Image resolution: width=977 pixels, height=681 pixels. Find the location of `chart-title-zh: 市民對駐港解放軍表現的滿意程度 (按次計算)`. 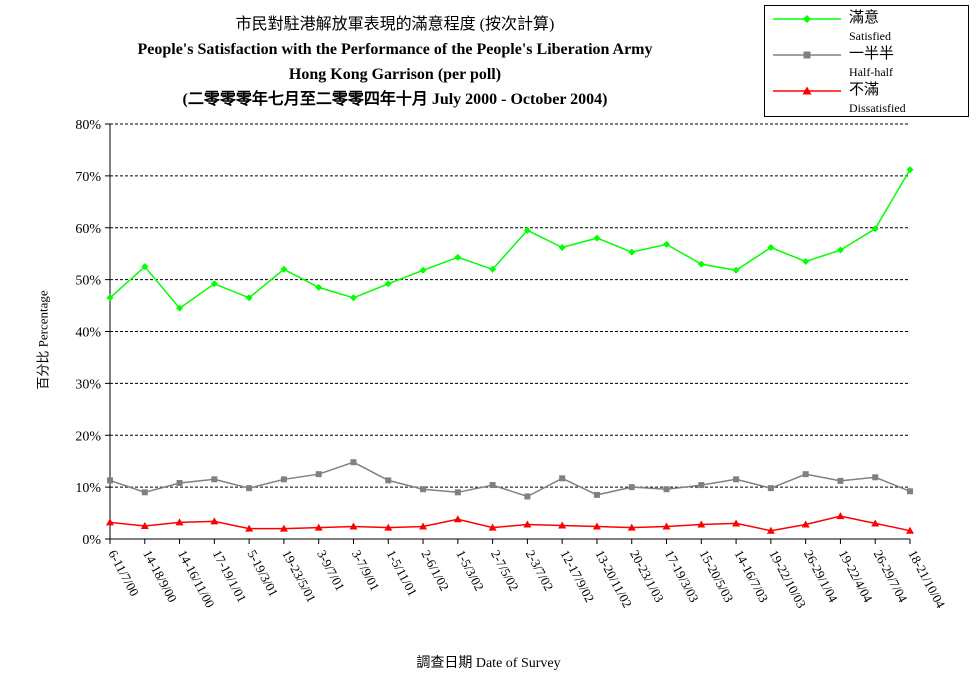

chart-title-zh: 市民對駐港解放軍表現的滿意程度 (按次計算) is located at coordinates (395, 24).